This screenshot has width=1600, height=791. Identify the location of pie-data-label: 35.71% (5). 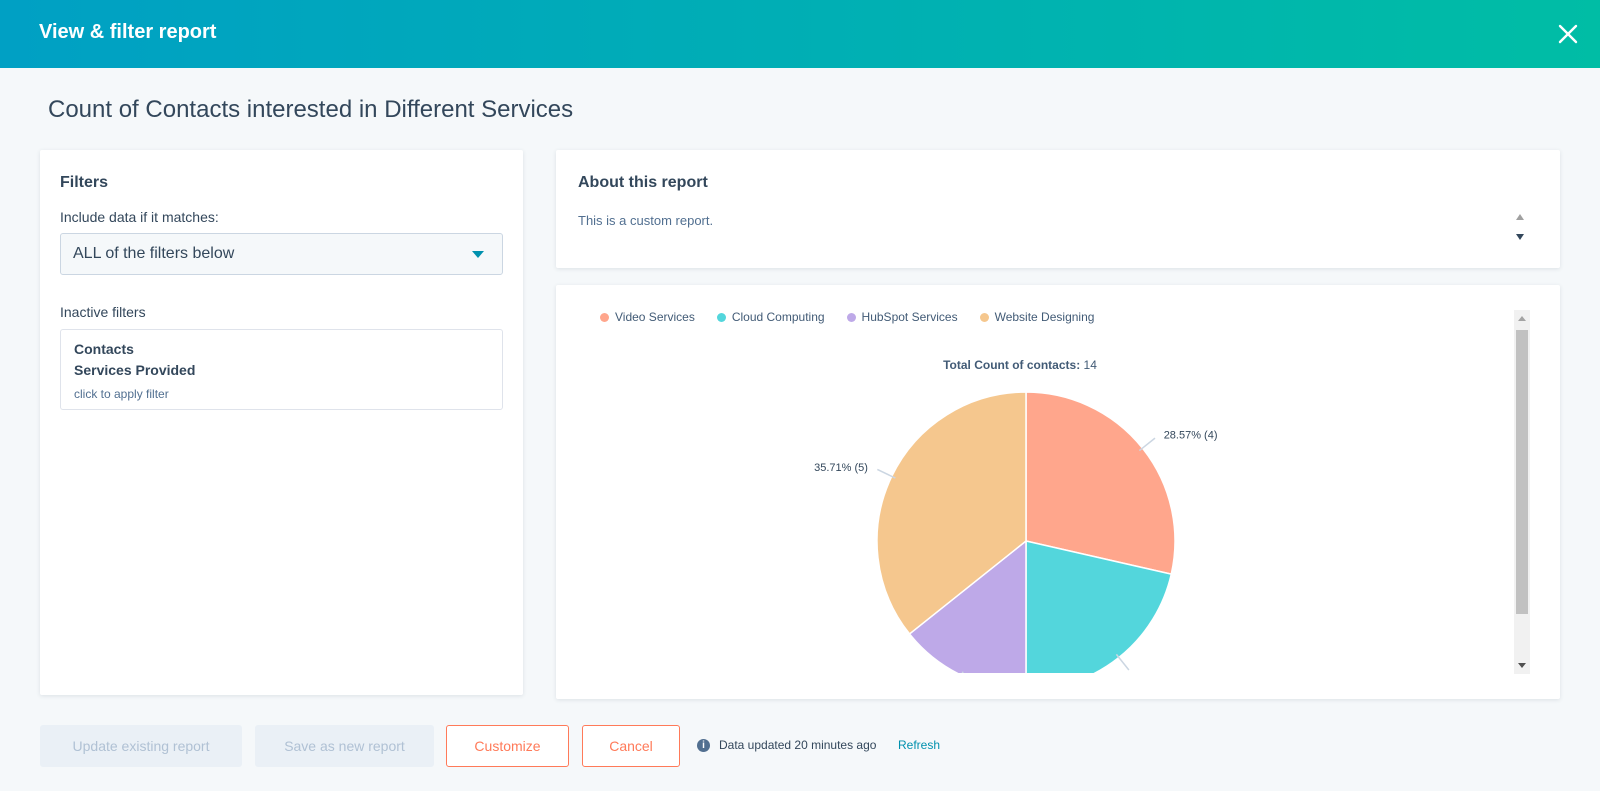
(841, 468).